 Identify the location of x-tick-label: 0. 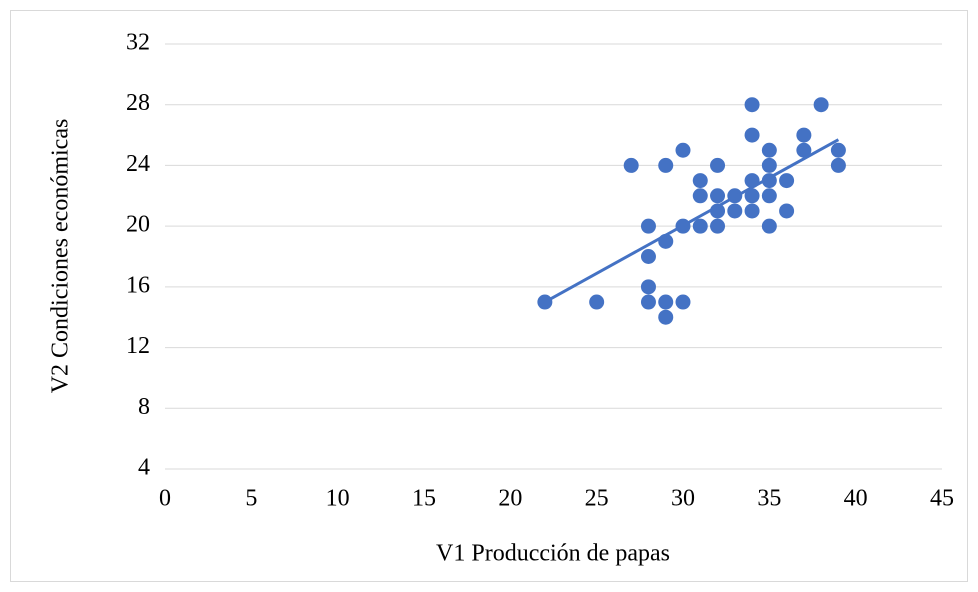
(165, 499).